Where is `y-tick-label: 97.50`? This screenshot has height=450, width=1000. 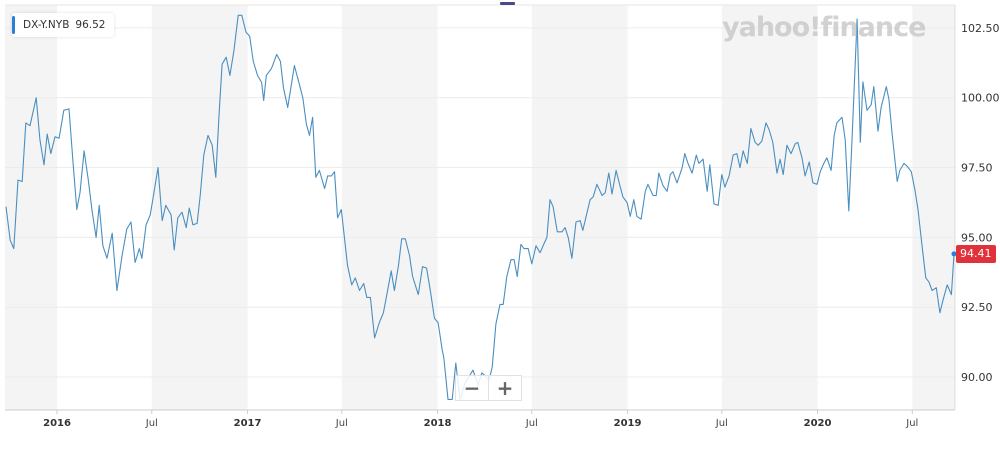 y-tick-label: 97.50 is located at coordinates (977, 168).